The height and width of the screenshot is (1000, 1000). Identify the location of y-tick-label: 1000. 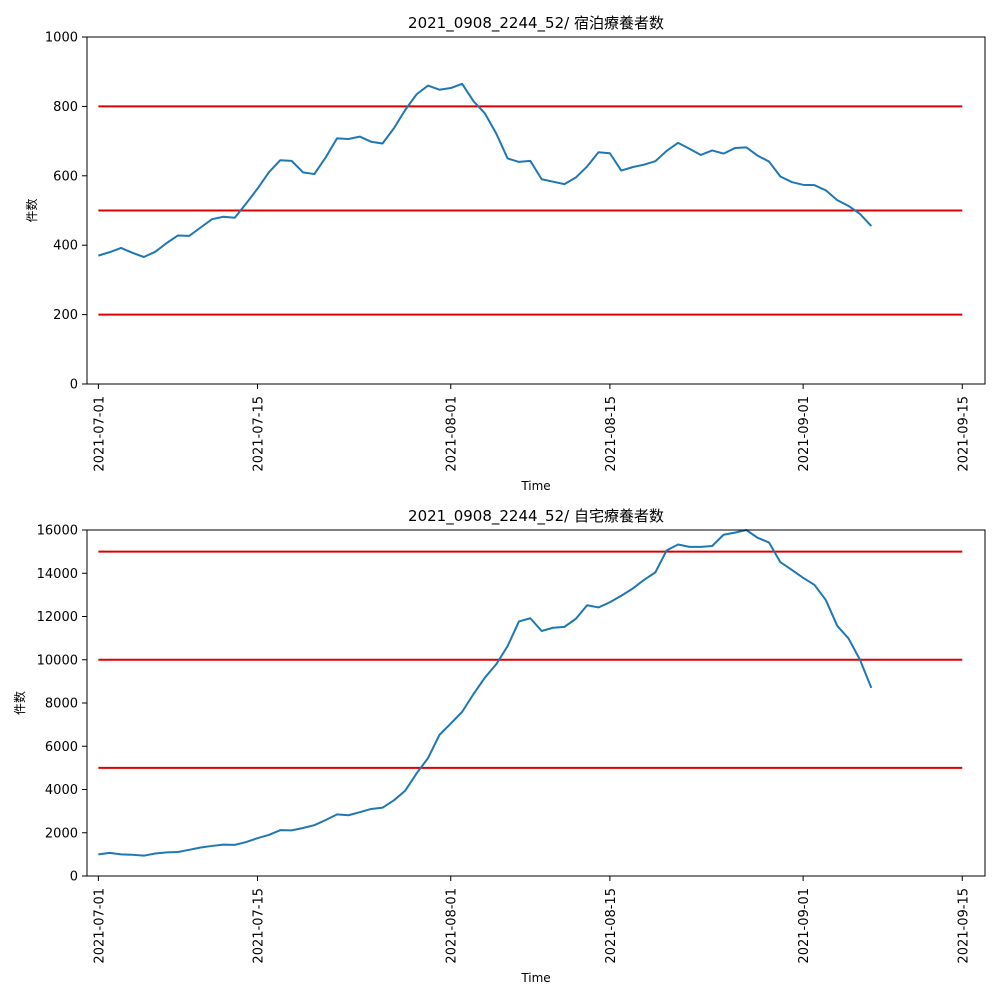
(61, 38).